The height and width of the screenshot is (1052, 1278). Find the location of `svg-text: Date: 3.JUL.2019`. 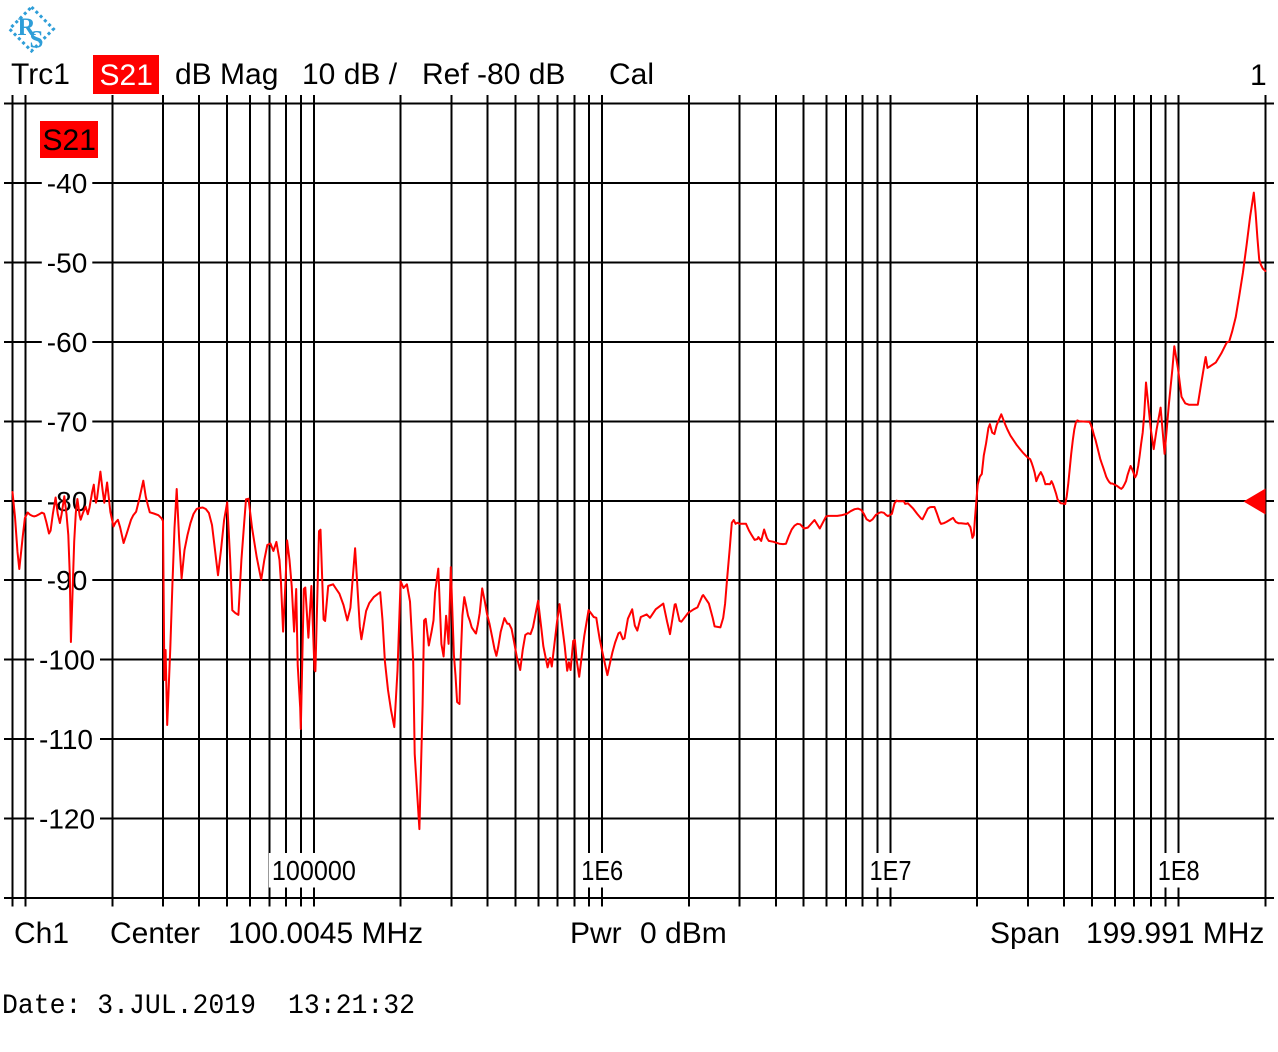

svg-text: Date: 3.JUL.2019 is located at coordinates (129, 1006).